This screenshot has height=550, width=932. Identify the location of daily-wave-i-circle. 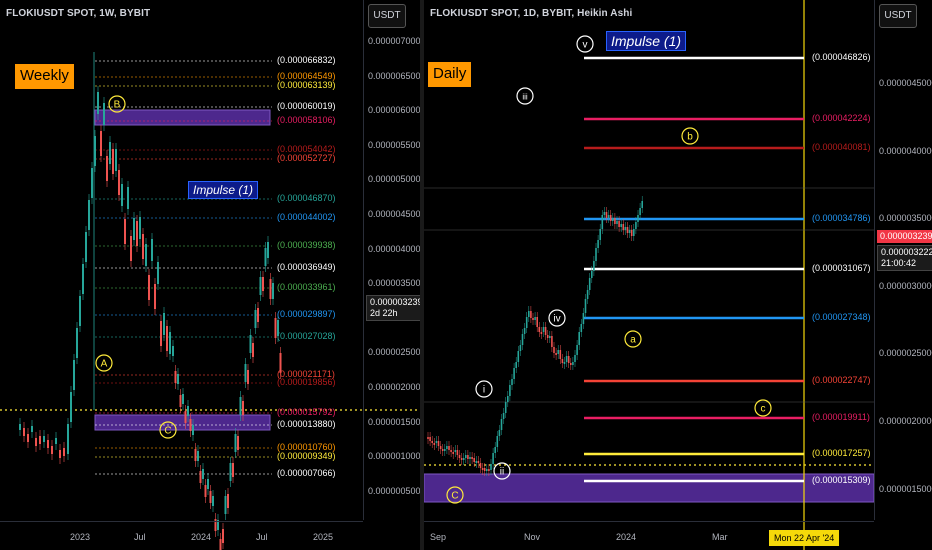
(484, 389).